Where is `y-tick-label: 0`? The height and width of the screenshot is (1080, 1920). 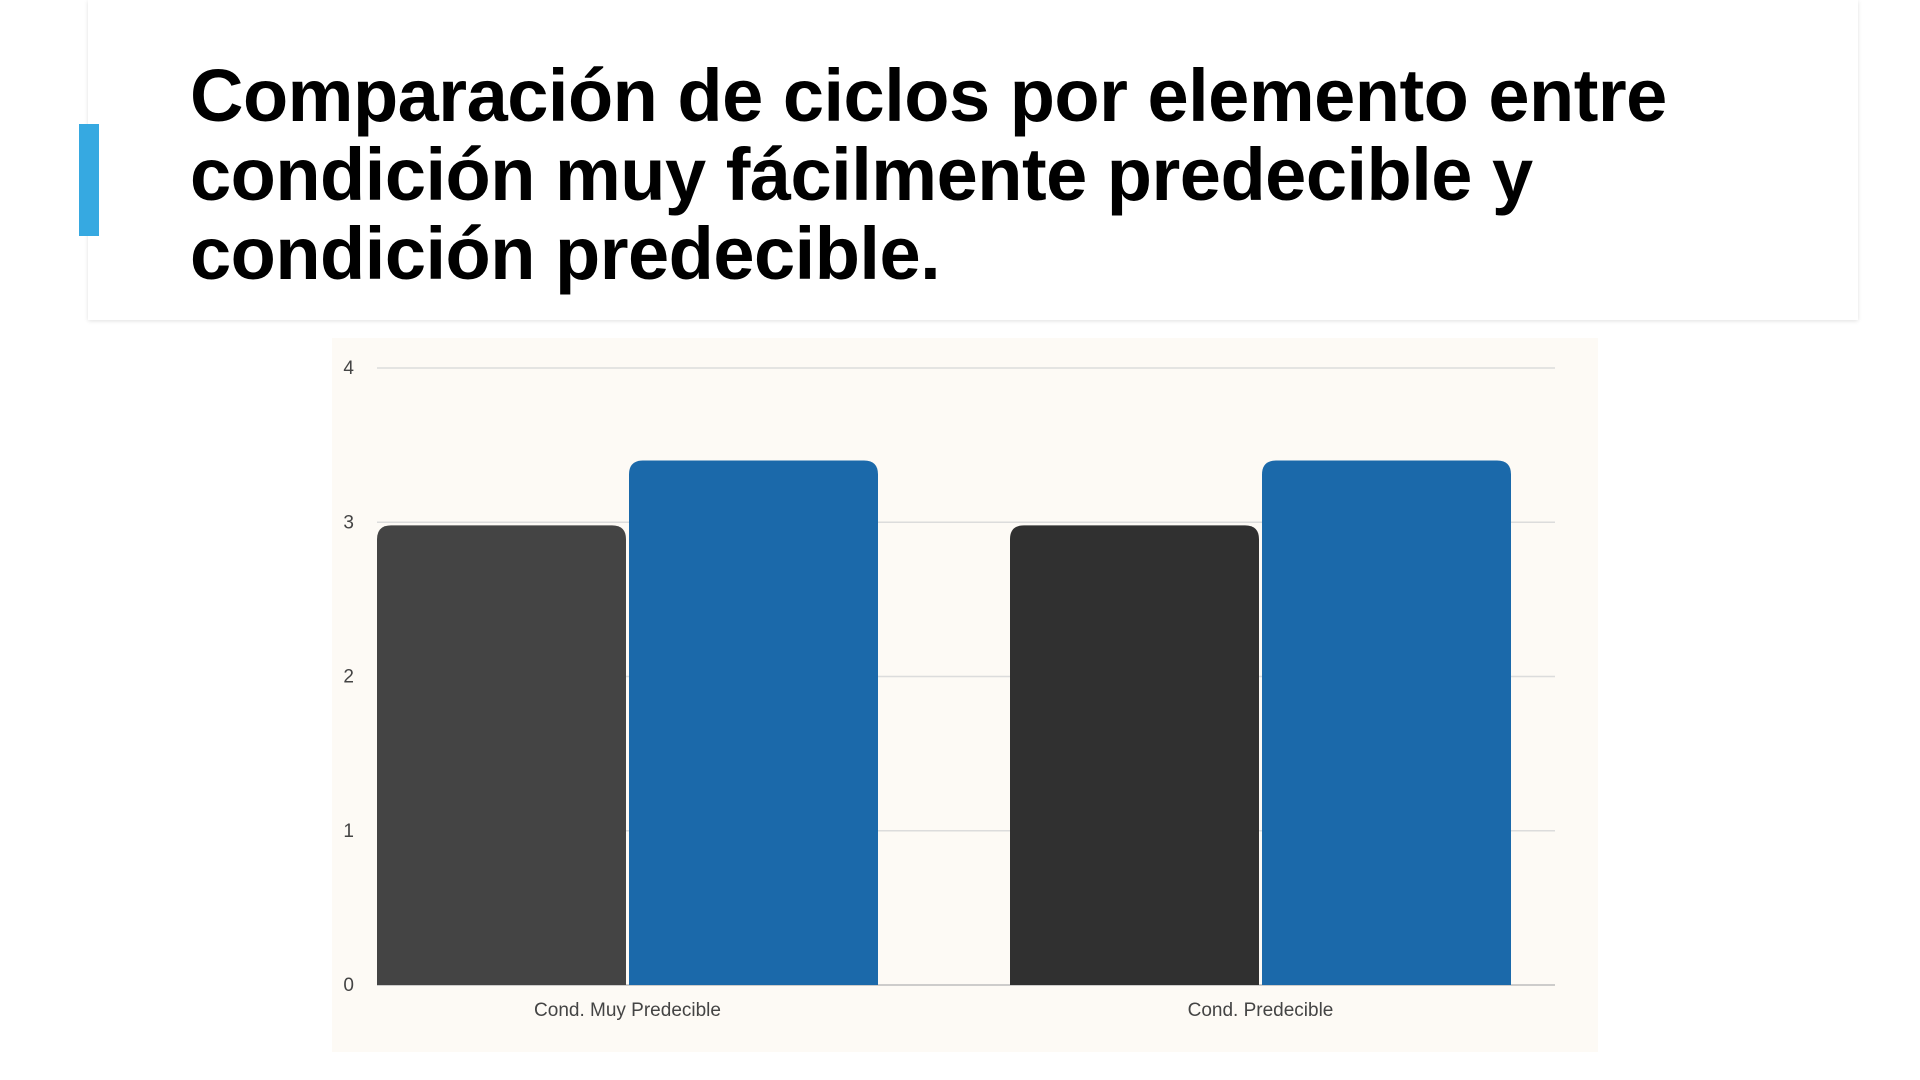 y-tick-label: 0 is located at coordinates (348, 985).